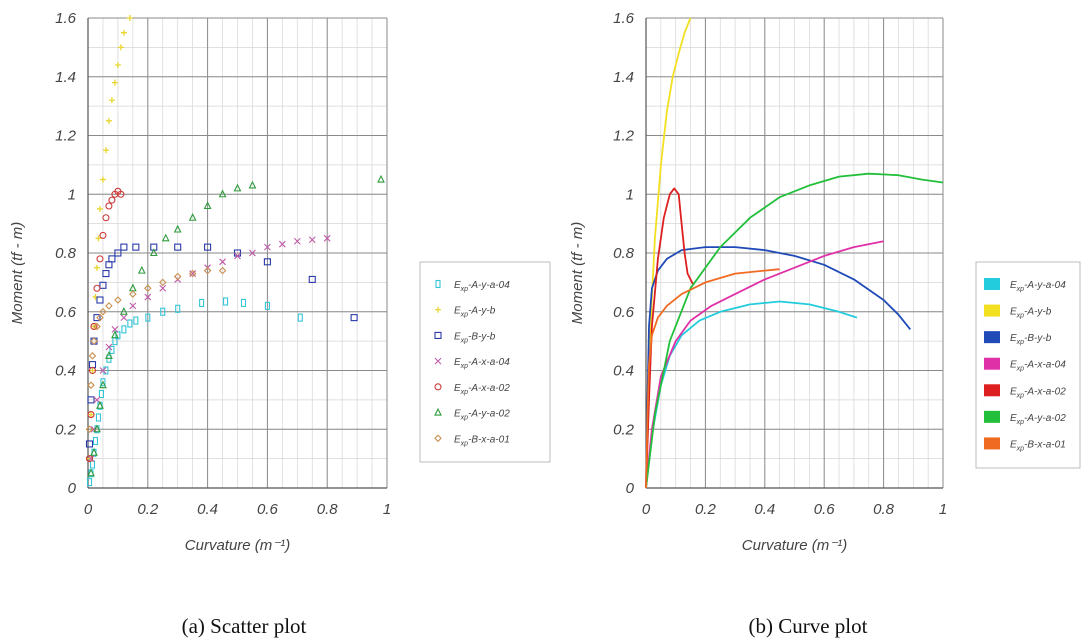 This screenshot has height=643, width=1084. Describe the element at coordinates (244, 626) in the screenshot. I see `caption-scatter-plot: (a) Scatter plot` at that location.